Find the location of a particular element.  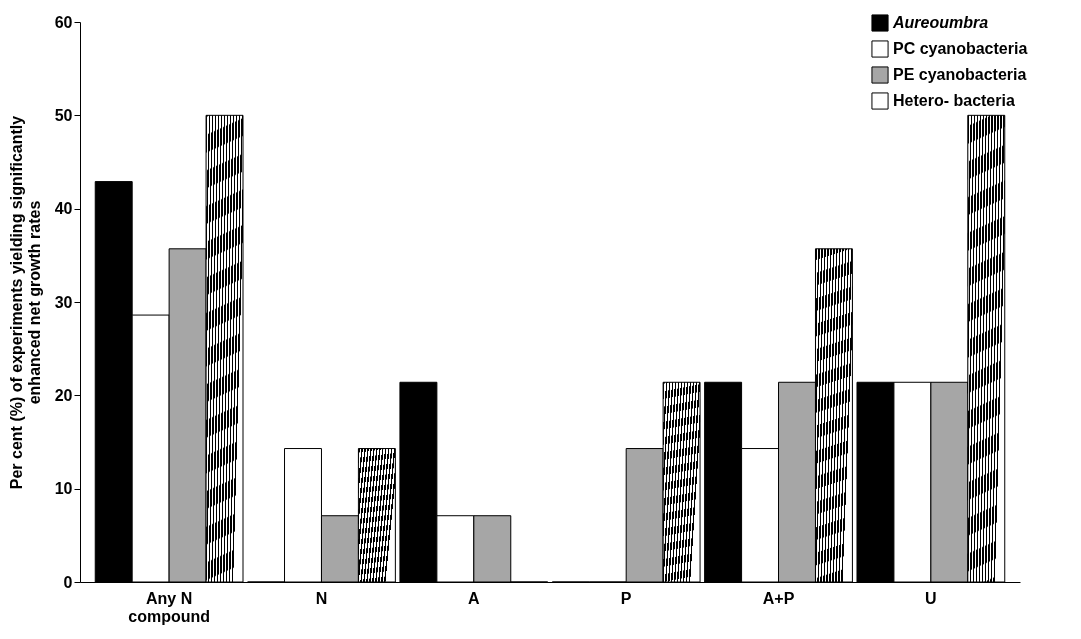

x-tick-label: N is located at coordinates (321, 598).